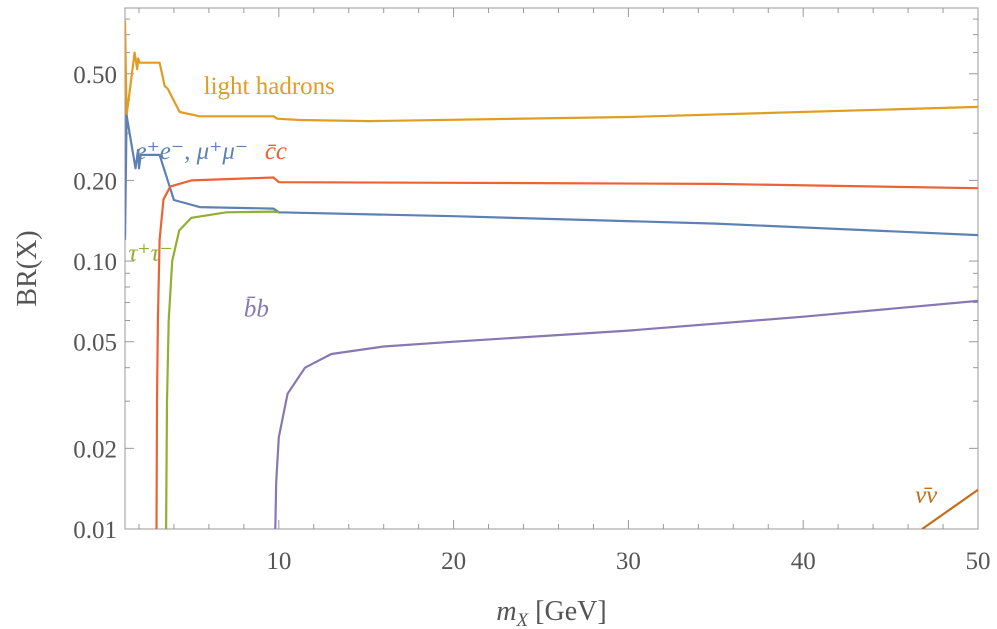 Image resolution: width=997 pixels, height=629 pixels. What do you see at coordinates (256, 309) in the screenshot?
I see `series-label-4: b̄b` at bounding box center [256, 309].